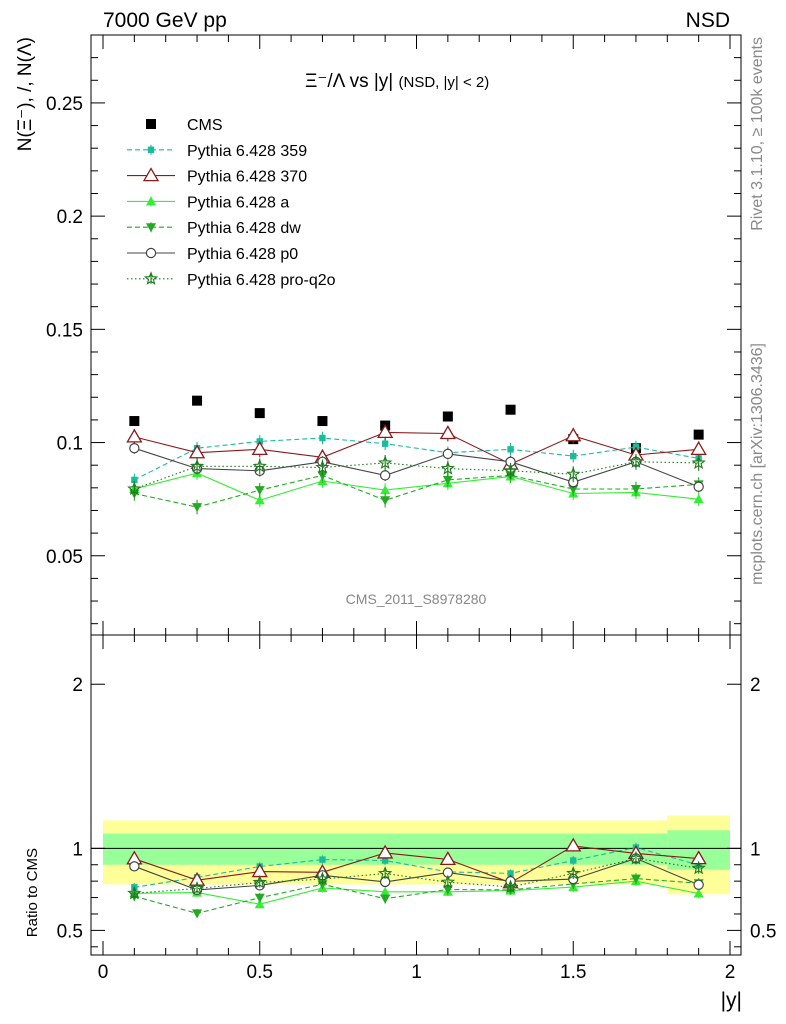 The width and height of the screenshot is (786, 1024). I want to click on header-left: 7000 GeV pp, so click(165, 20).